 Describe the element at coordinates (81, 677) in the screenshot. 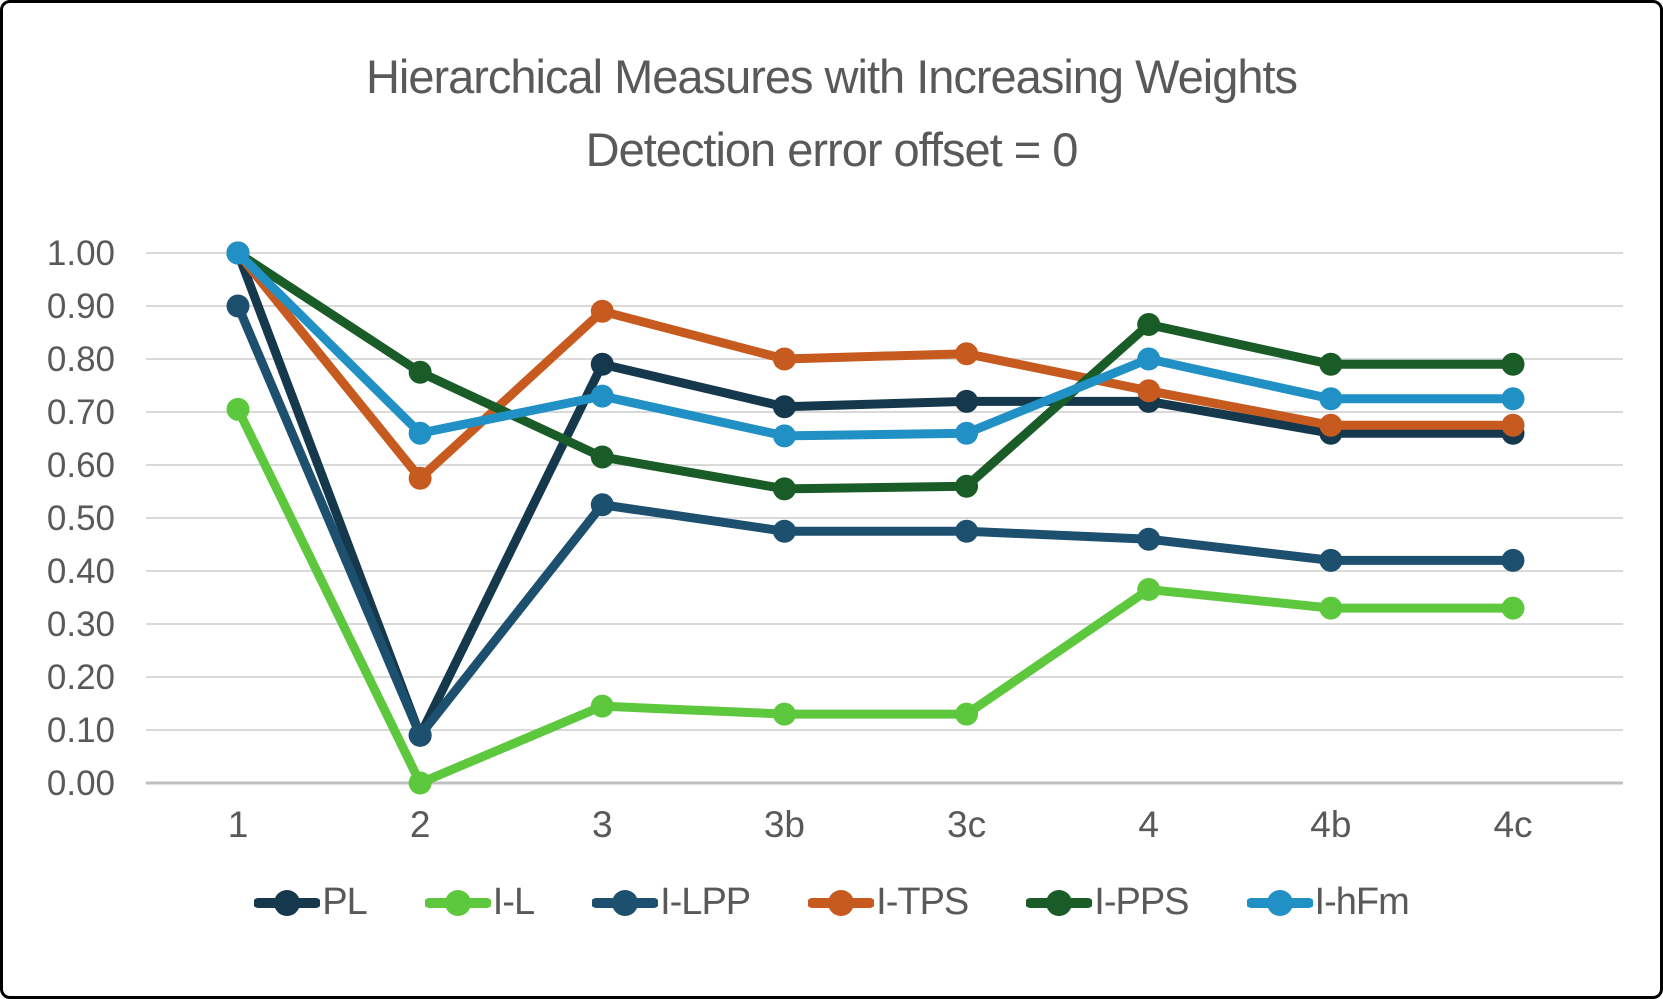

I see `y-tick-label: 0.20` at that location.